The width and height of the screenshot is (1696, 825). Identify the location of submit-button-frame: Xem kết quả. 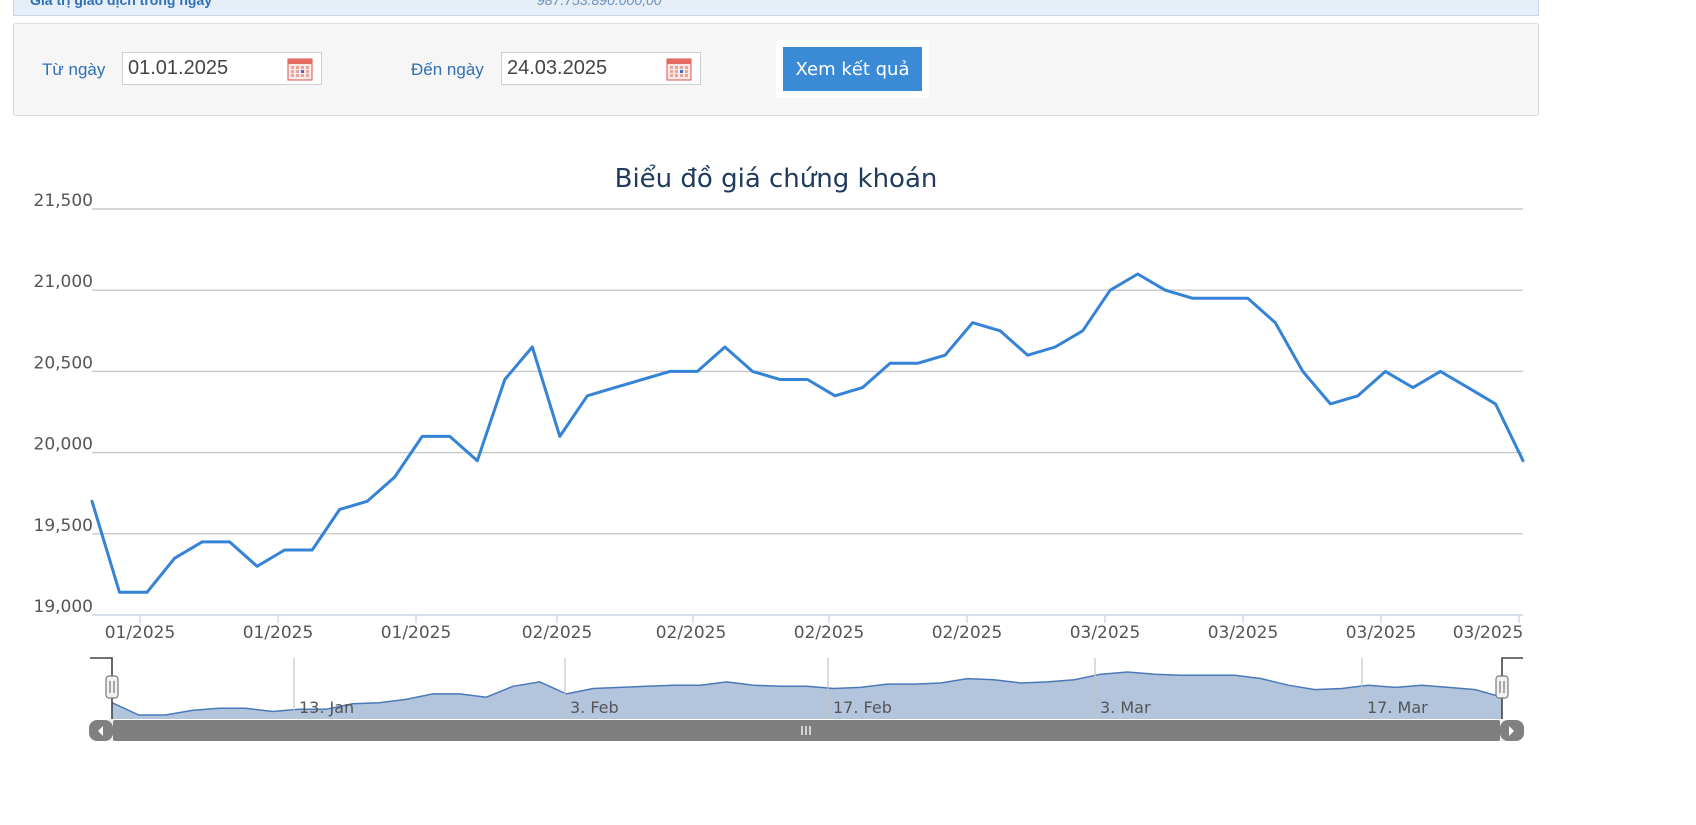
(852, 69).